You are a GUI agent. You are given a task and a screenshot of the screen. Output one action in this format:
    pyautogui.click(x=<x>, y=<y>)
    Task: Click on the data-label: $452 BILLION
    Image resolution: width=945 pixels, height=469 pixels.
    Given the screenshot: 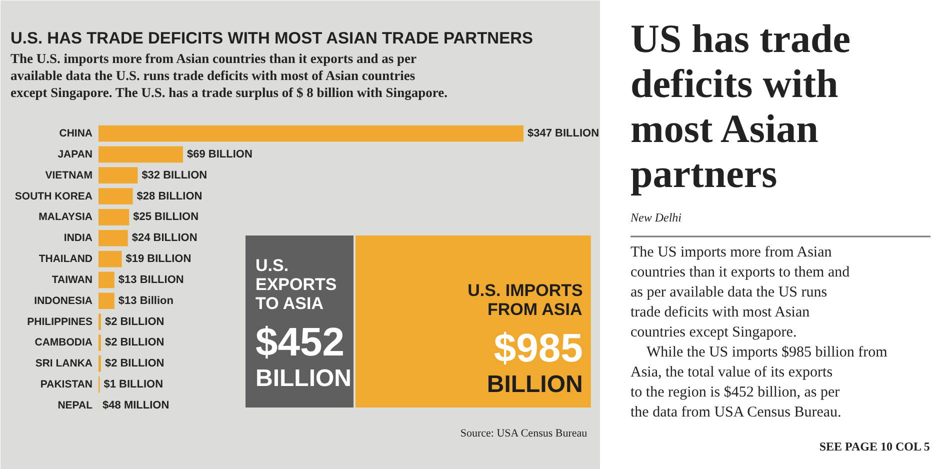 What is the action you would take?
    pyautogui.click(x=304, y=356)
    